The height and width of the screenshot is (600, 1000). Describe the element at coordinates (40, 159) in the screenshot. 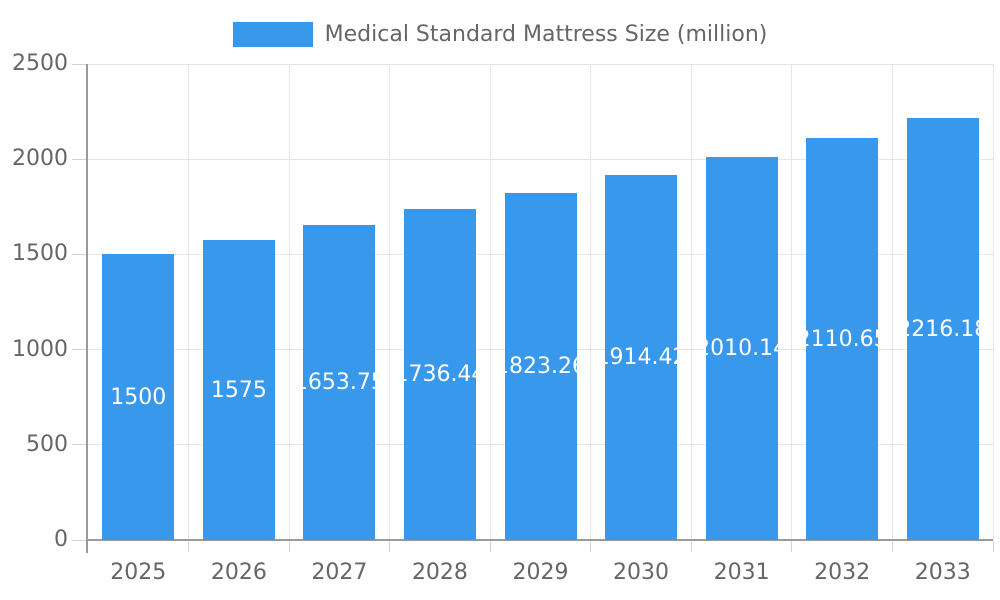

I see `y-axis-tick-label: 2000` at that location.